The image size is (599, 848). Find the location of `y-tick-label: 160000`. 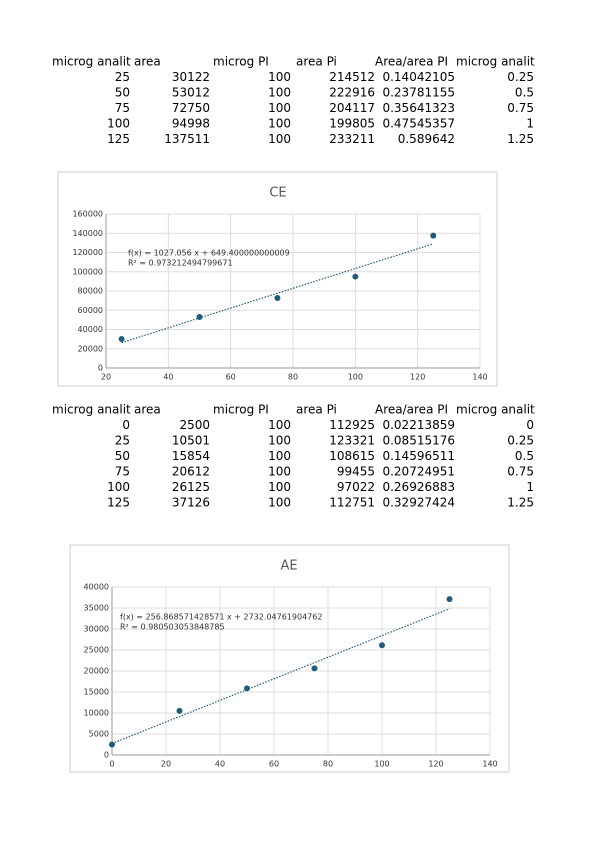

y-tick-label: 160000 is located at coordinates (87, 214).